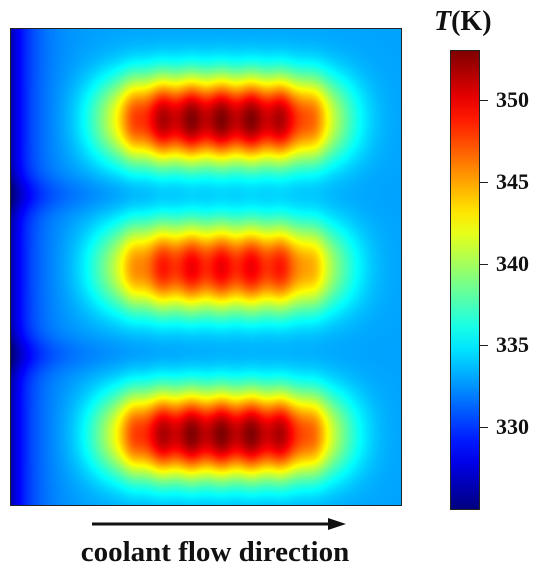 The image size is (550, 571). What do you see at coordinates (512, 181) in the screenshot?
I see `colorbar-tick-label: 345` at bounding box center [512, 181].